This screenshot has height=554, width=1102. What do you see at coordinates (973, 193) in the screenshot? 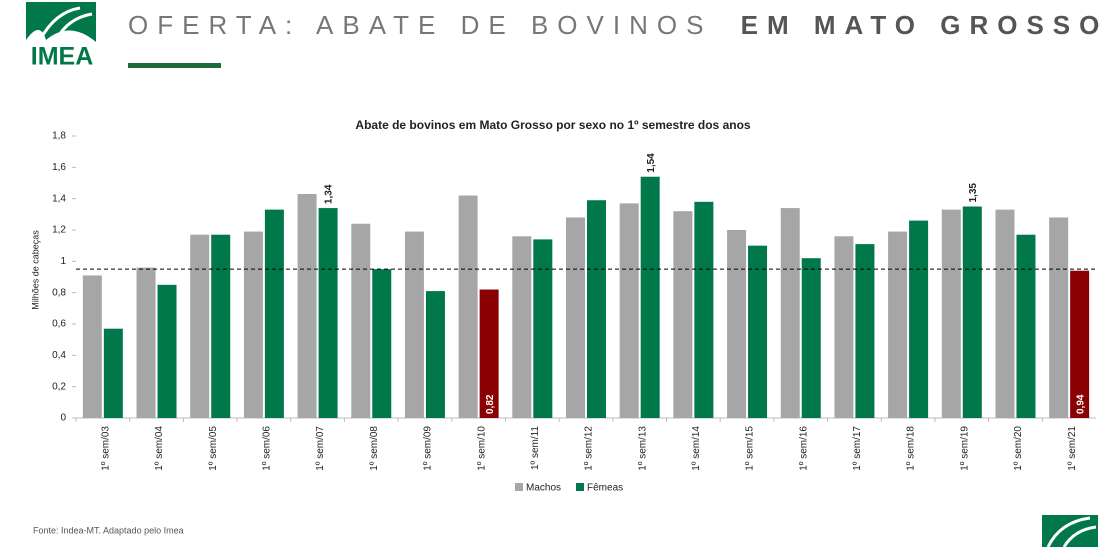
I see `data-label: 1,35` at bounding box center [973, 193].